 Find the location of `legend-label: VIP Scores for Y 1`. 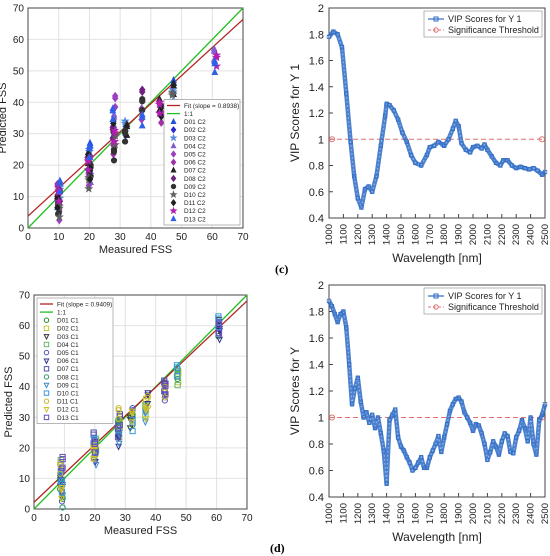

legend-label: VIP Scores for Y 1 is located at coordinates (485, 19).